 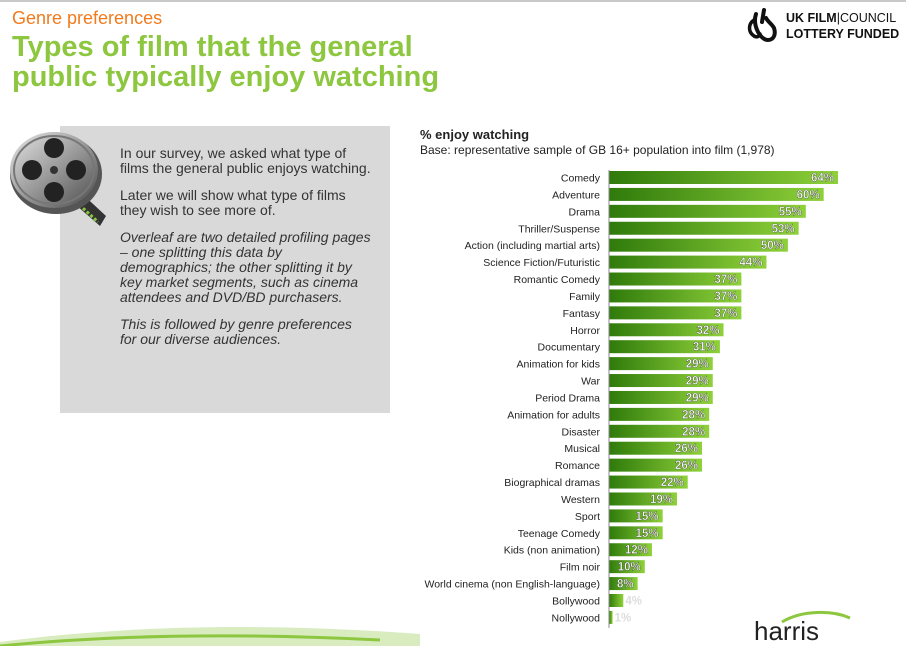 What do you see at coordinates (590, 382) in the screenshot?
I see `category-label: War` at bounding box center [590, 382].